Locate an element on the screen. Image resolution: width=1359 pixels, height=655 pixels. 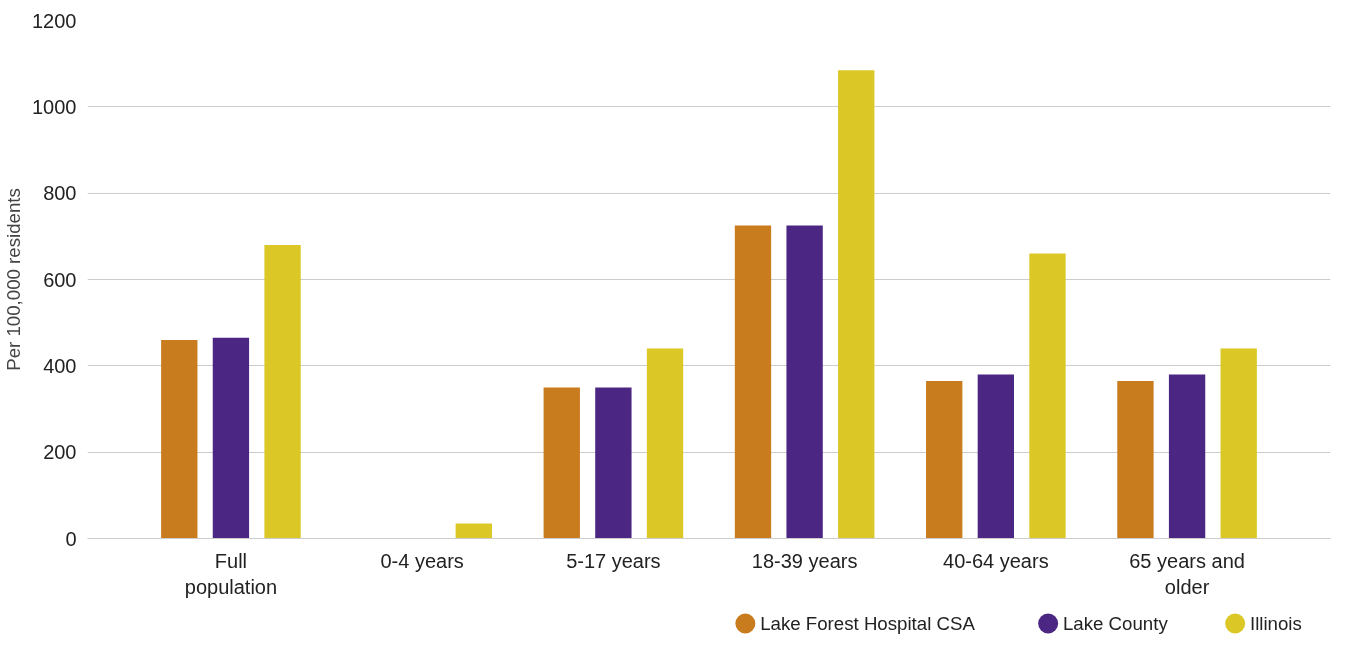
x-tick-label: 0-4 years is located at coordinates (422, 560).